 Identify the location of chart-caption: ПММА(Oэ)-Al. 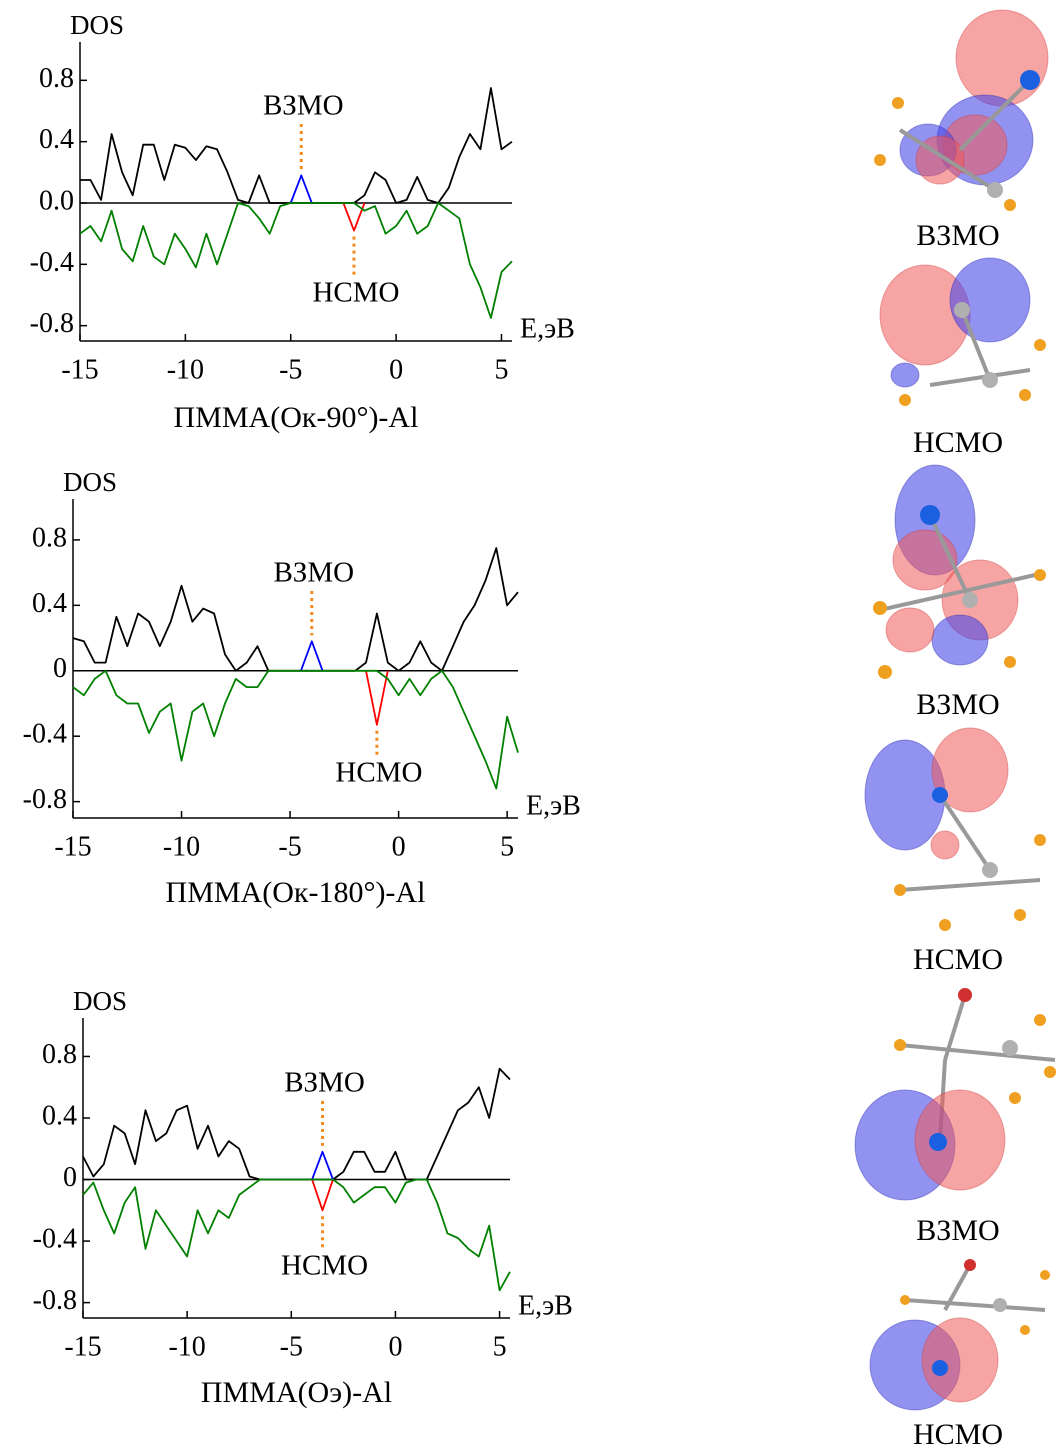
(296, 1392).